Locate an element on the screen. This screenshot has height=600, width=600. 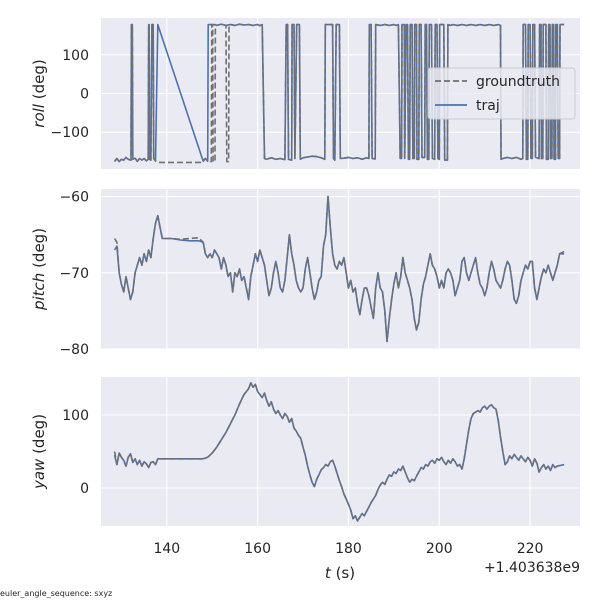
y-tick-label-pitch: −70 is located at coordinates (74, 274).